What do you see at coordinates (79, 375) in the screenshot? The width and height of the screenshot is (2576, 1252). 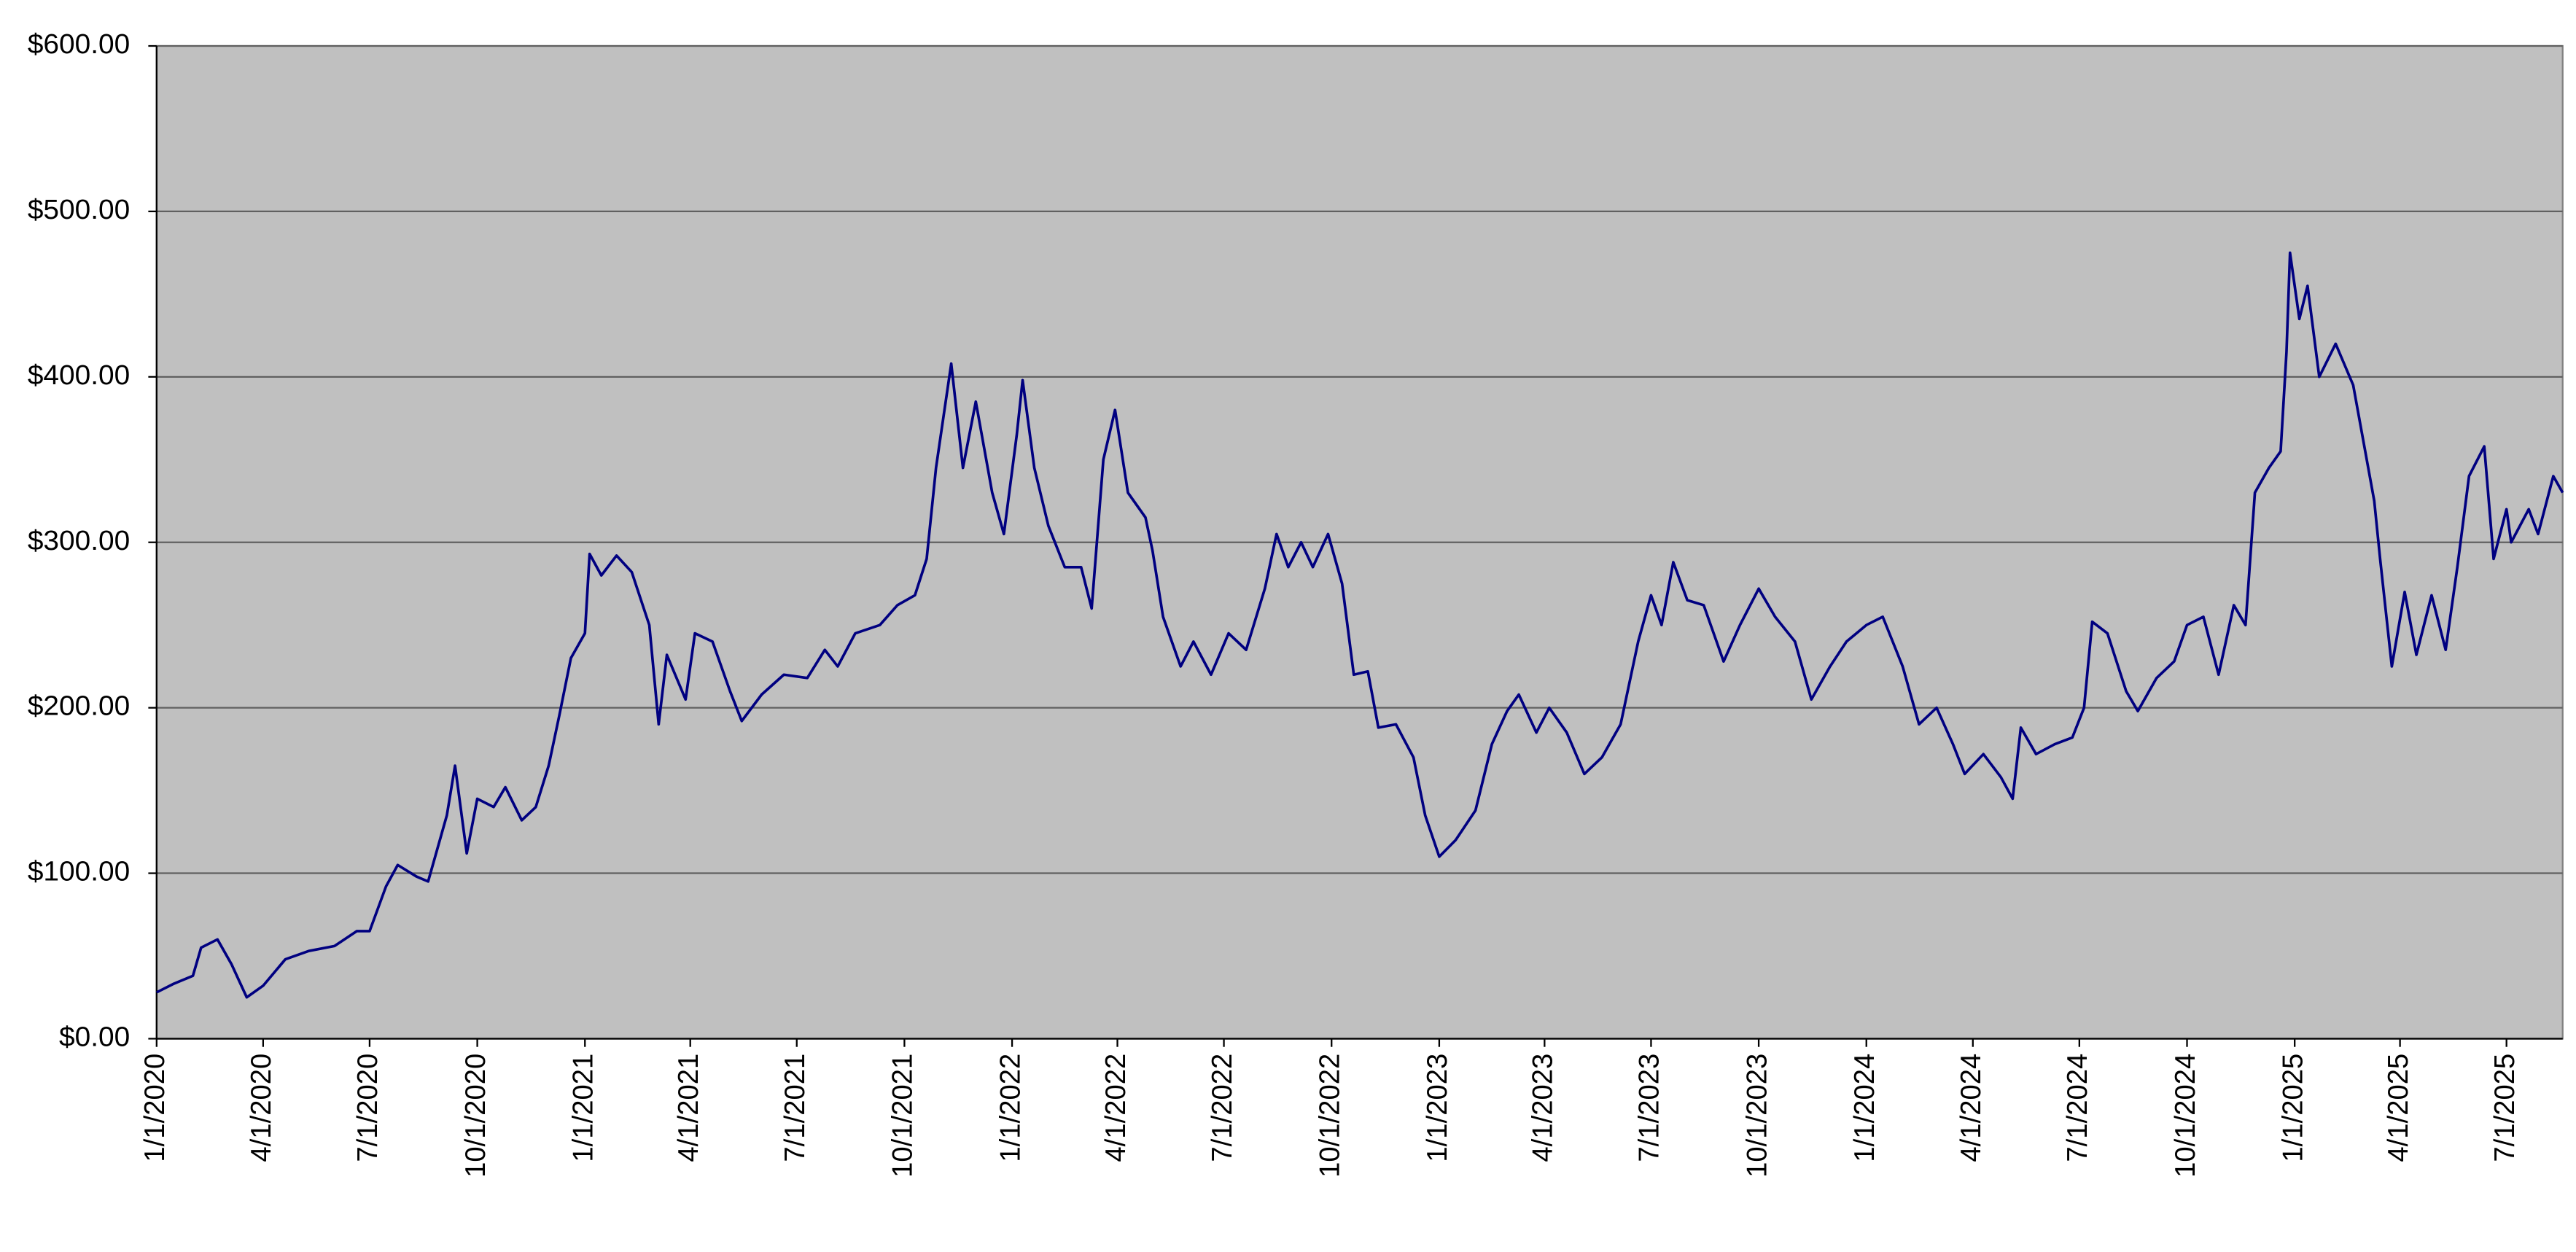 I see `y-tick-label: $400.00` at bounding box center [79, 375].